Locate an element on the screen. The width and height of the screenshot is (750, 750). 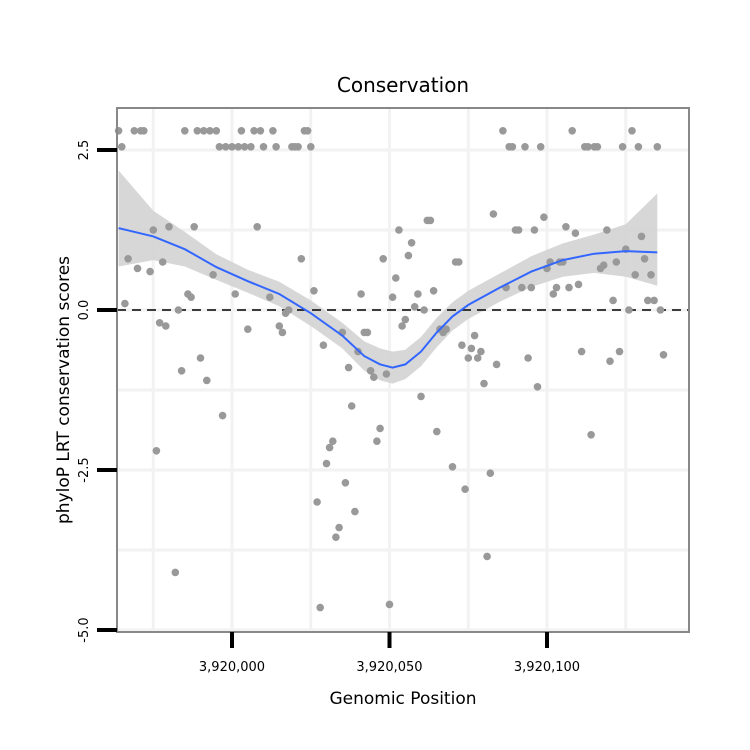
x-tick-label: 3,920,050 is located at coordinates (389, 667).